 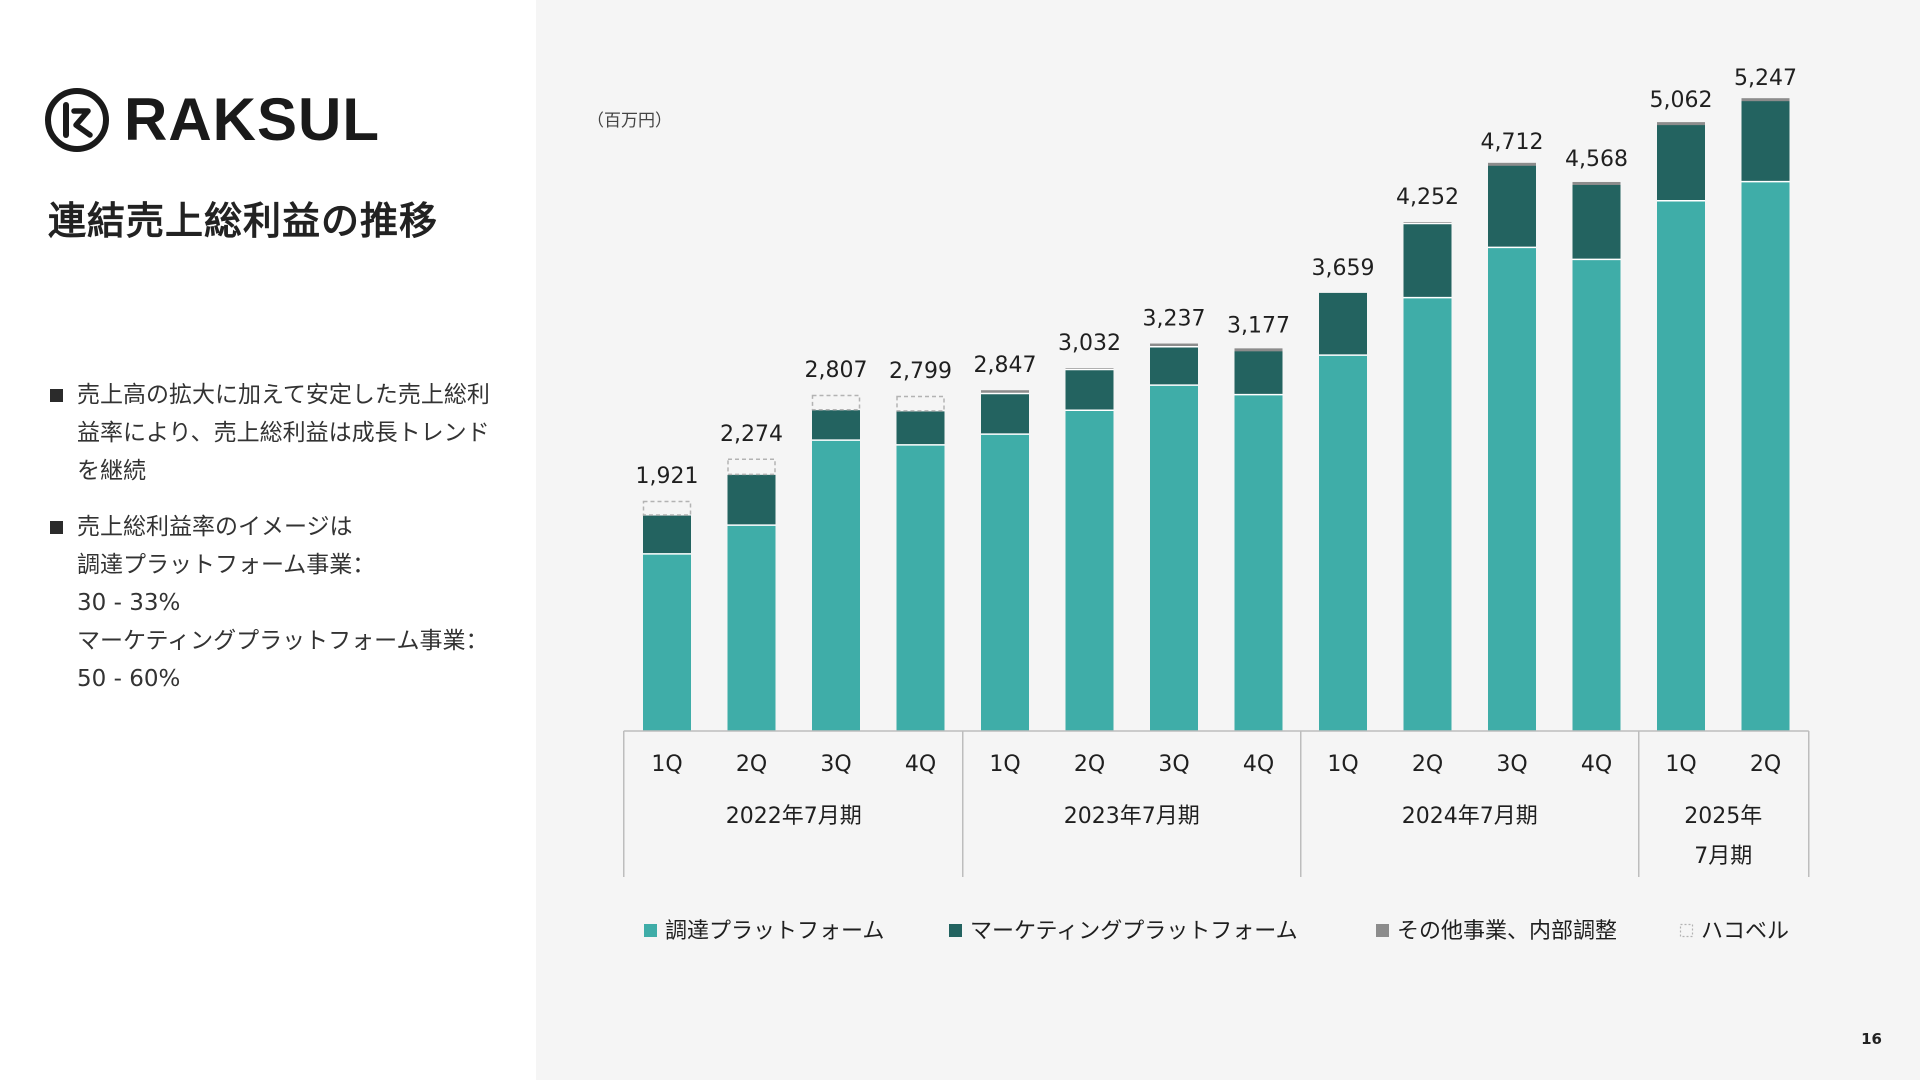 What do you see at coordinates (1134, 931) in the screenshot?
I see `legend-label: マーケティングプラットフォーム` at bounding box center [1134, 931].